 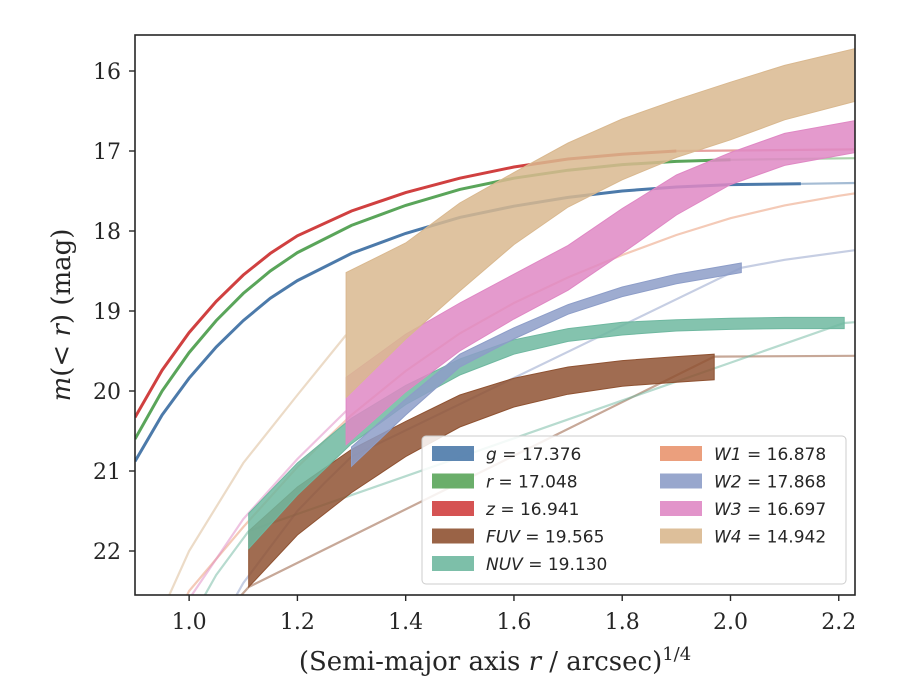 What do you see at coordinates (453, 481) in the screenshot?
I see `r-legend-swatch` at bounding box center [453, 481].